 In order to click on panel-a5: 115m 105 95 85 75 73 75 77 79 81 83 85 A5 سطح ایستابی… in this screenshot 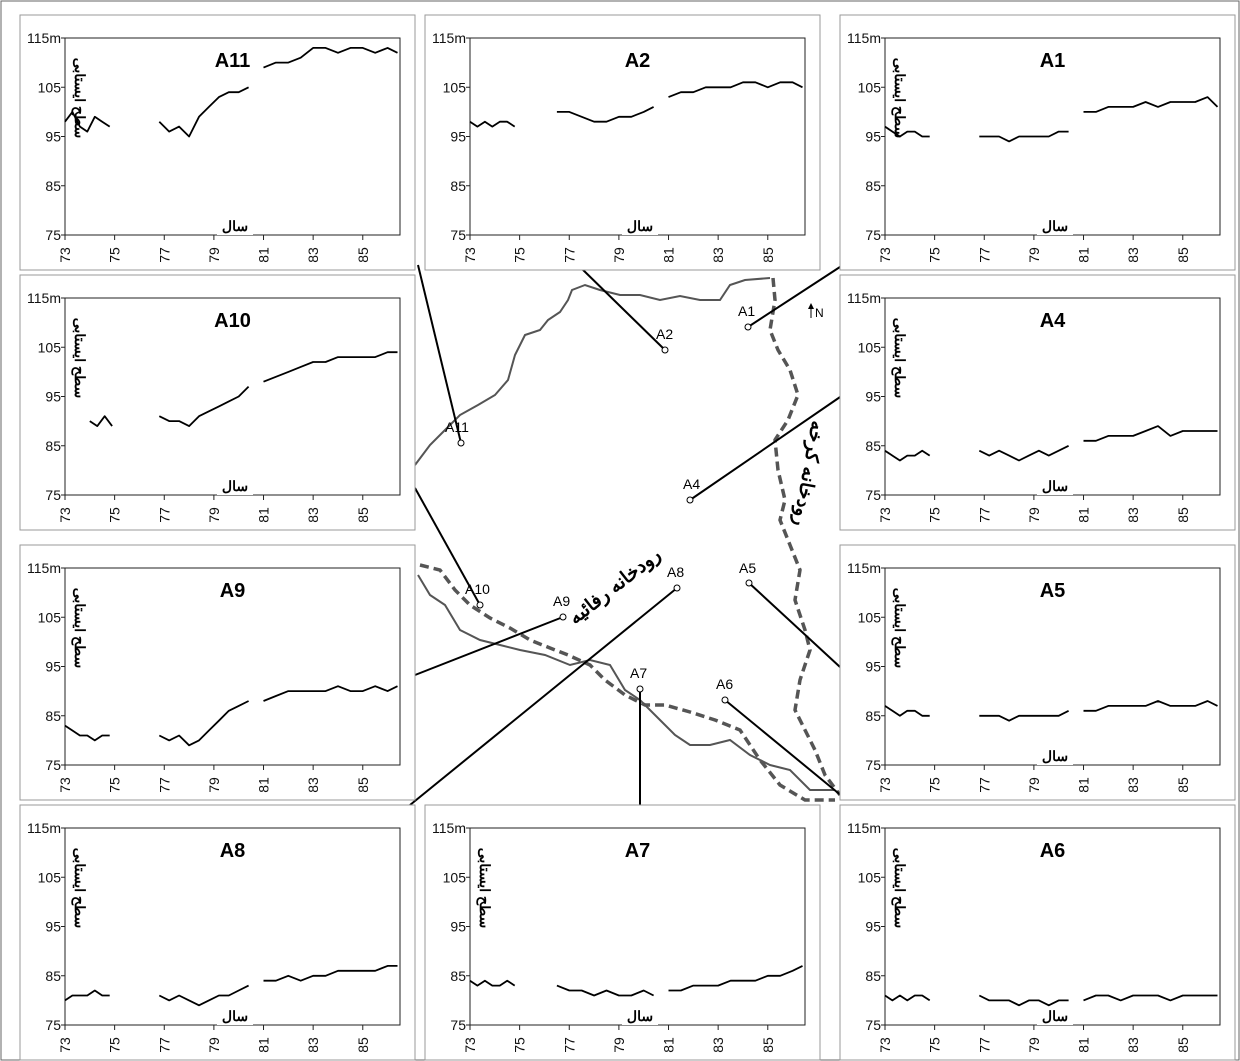, I will do `click(1037, 672)`.